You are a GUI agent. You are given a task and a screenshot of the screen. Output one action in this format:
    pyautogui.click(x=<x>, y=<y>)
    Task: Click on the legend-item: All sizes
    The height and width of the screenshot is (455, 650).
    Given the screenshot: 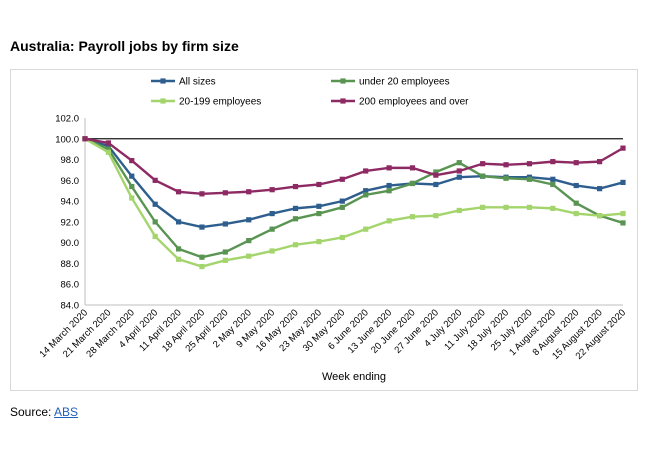 What is the action you would take?
    pyautogui.click(x=183, y=82)
    